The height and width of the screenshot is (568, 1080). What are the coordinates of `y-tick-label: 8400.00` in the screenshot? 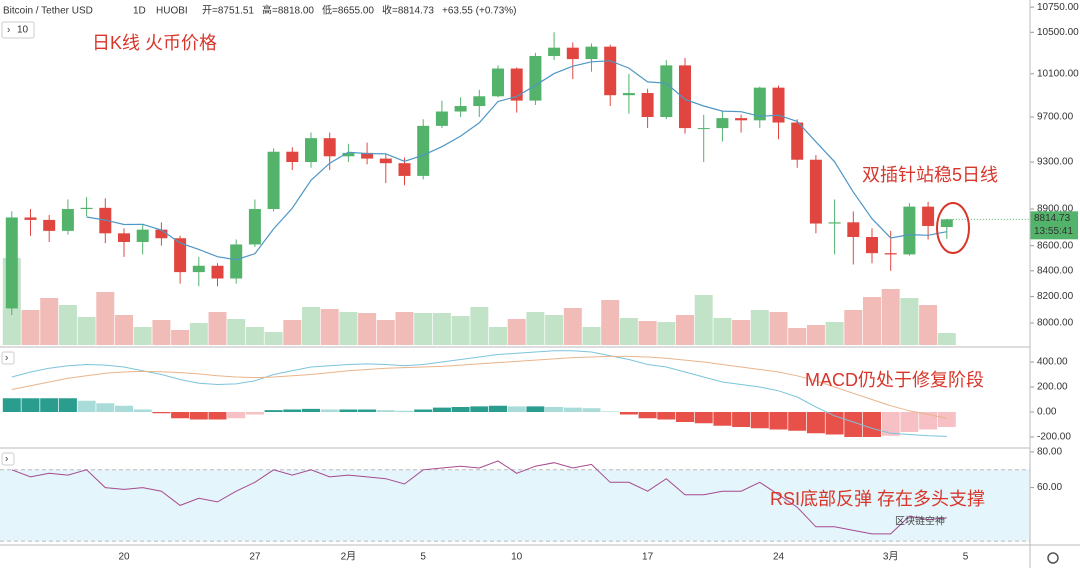 It's located at (1055, 270).